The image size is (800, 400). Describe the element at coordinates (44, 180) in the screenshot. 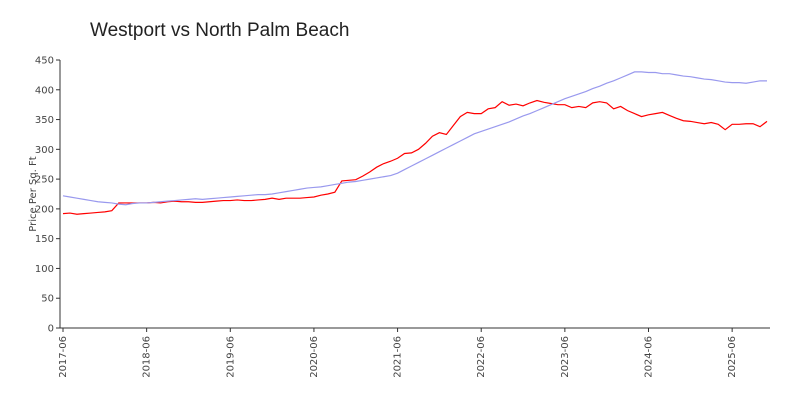

I see `y-tick-label: 250` at that location.